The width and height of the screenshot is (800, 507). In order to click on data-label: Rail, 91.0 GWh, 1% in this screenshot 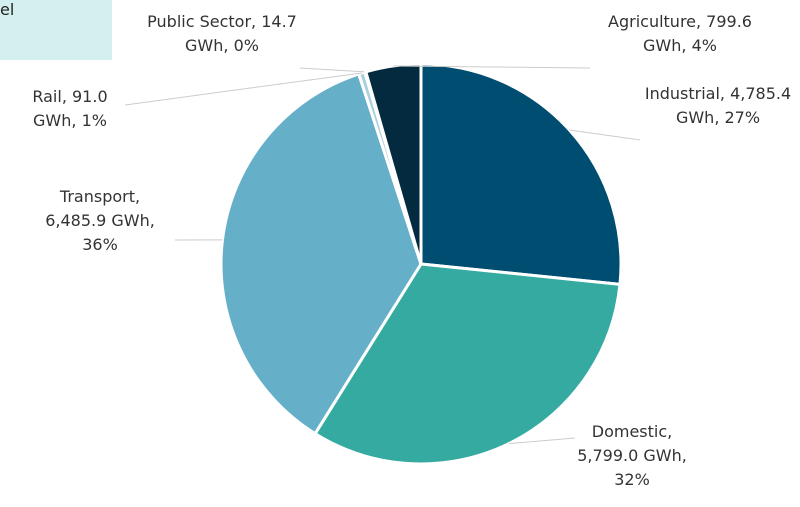, I will do `click(70, 108)`.